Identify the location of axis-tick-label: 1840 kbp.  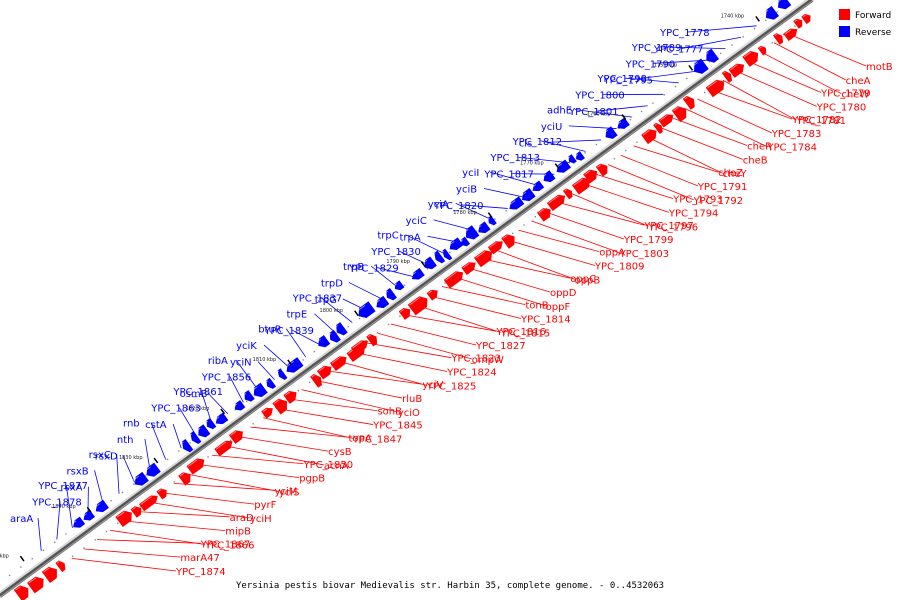
(64, 507).